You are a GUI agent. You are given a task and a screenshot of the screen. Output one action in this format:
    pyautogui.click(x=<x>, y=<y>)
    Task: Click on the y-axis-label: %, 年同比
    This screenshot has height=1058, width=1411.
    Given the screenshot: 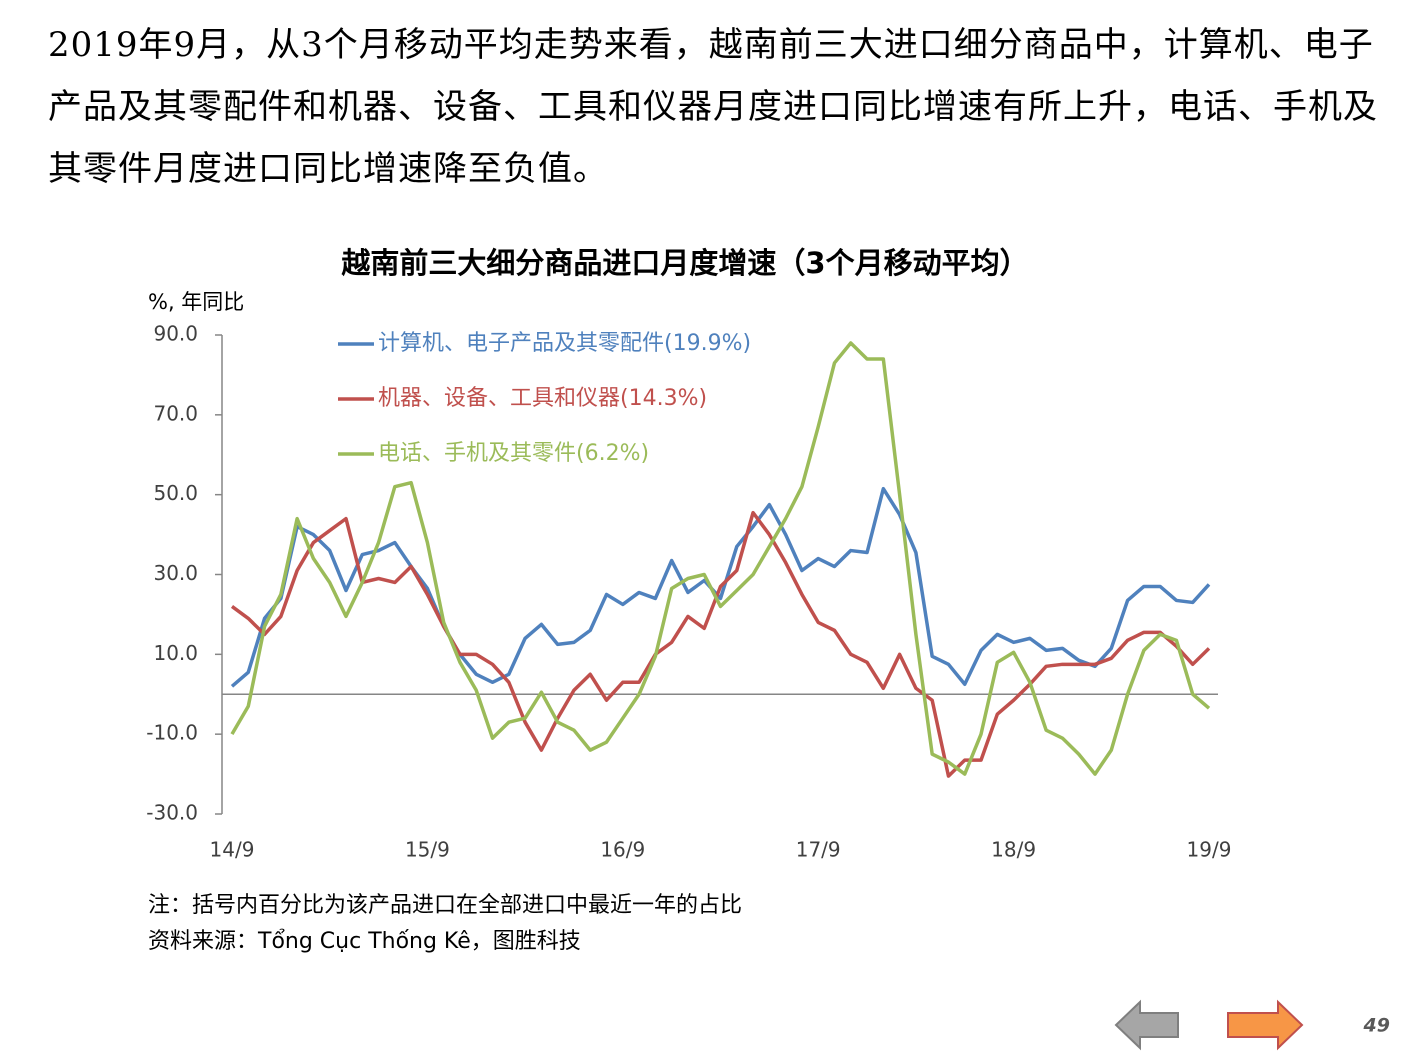 What is the action you would take?
    pyautogui.click(x=196, y=302)
    